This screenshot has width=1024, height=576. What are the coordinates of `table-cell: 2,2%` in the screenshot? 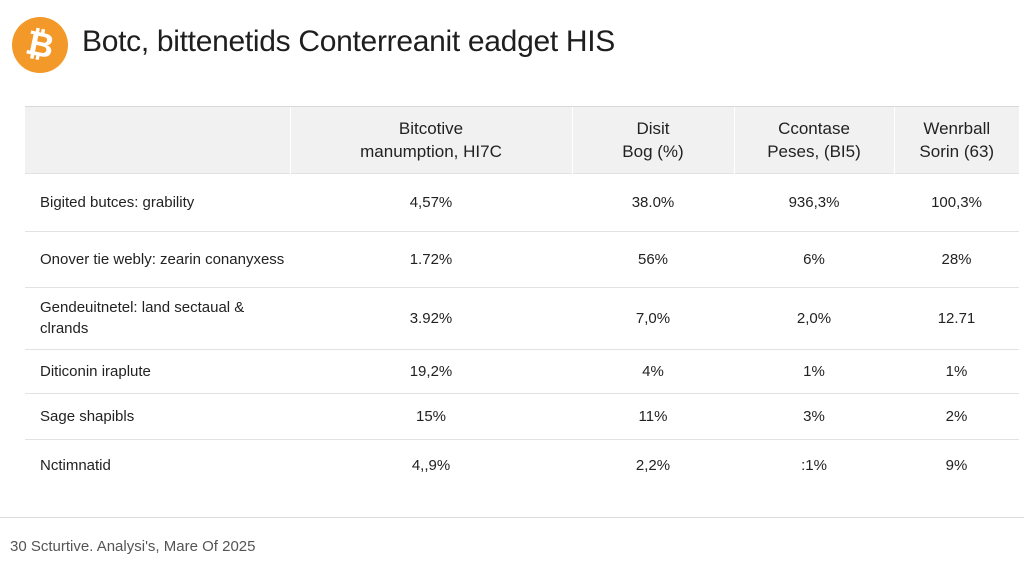 It's located at (653, 465).